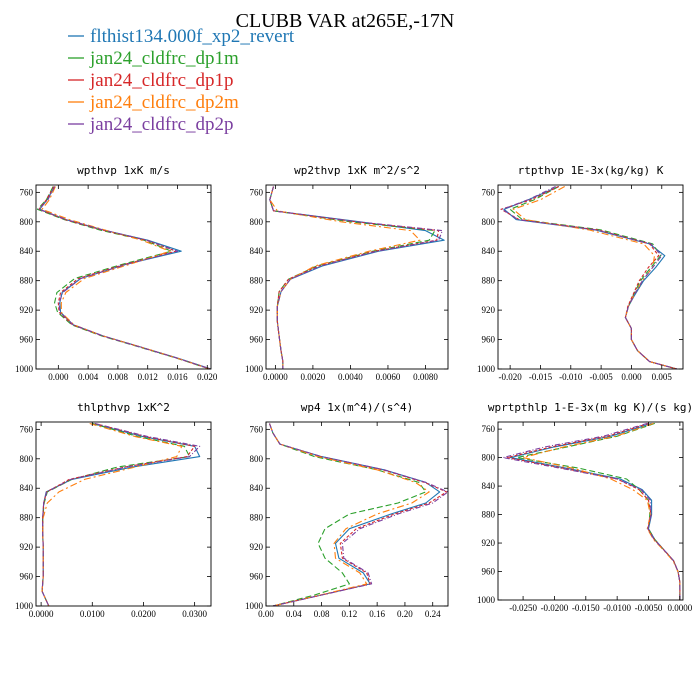 This screenshot has width=700, height=700. Describe the element at coordinates (357, 170) in the screenshot. I see `panel-title: wp2thvp 1xK m^2/s^2` at that location.